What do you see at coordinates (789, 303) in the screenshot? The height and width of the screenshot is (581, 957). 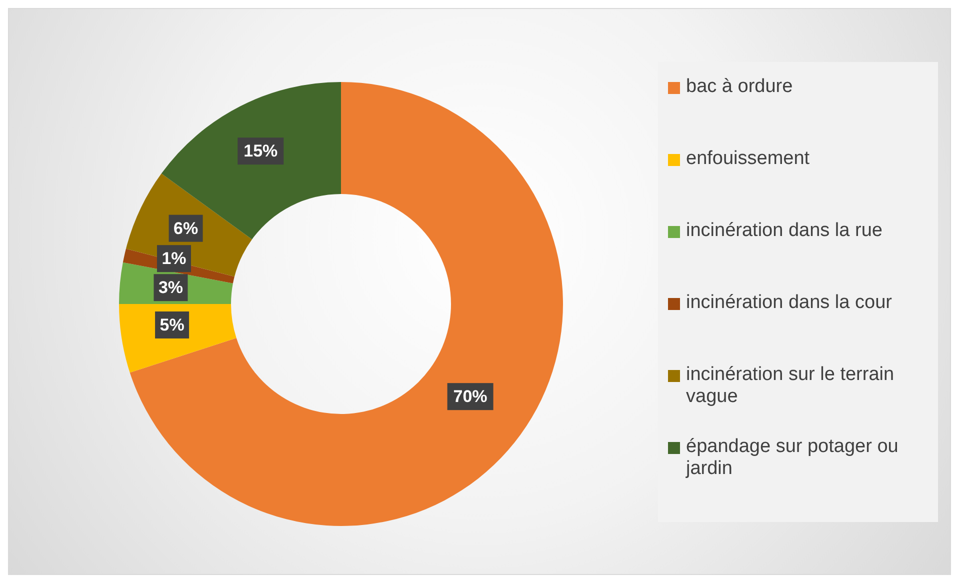 I see `legend-label: incinération dans la cour` at bounding box center [789, 303].